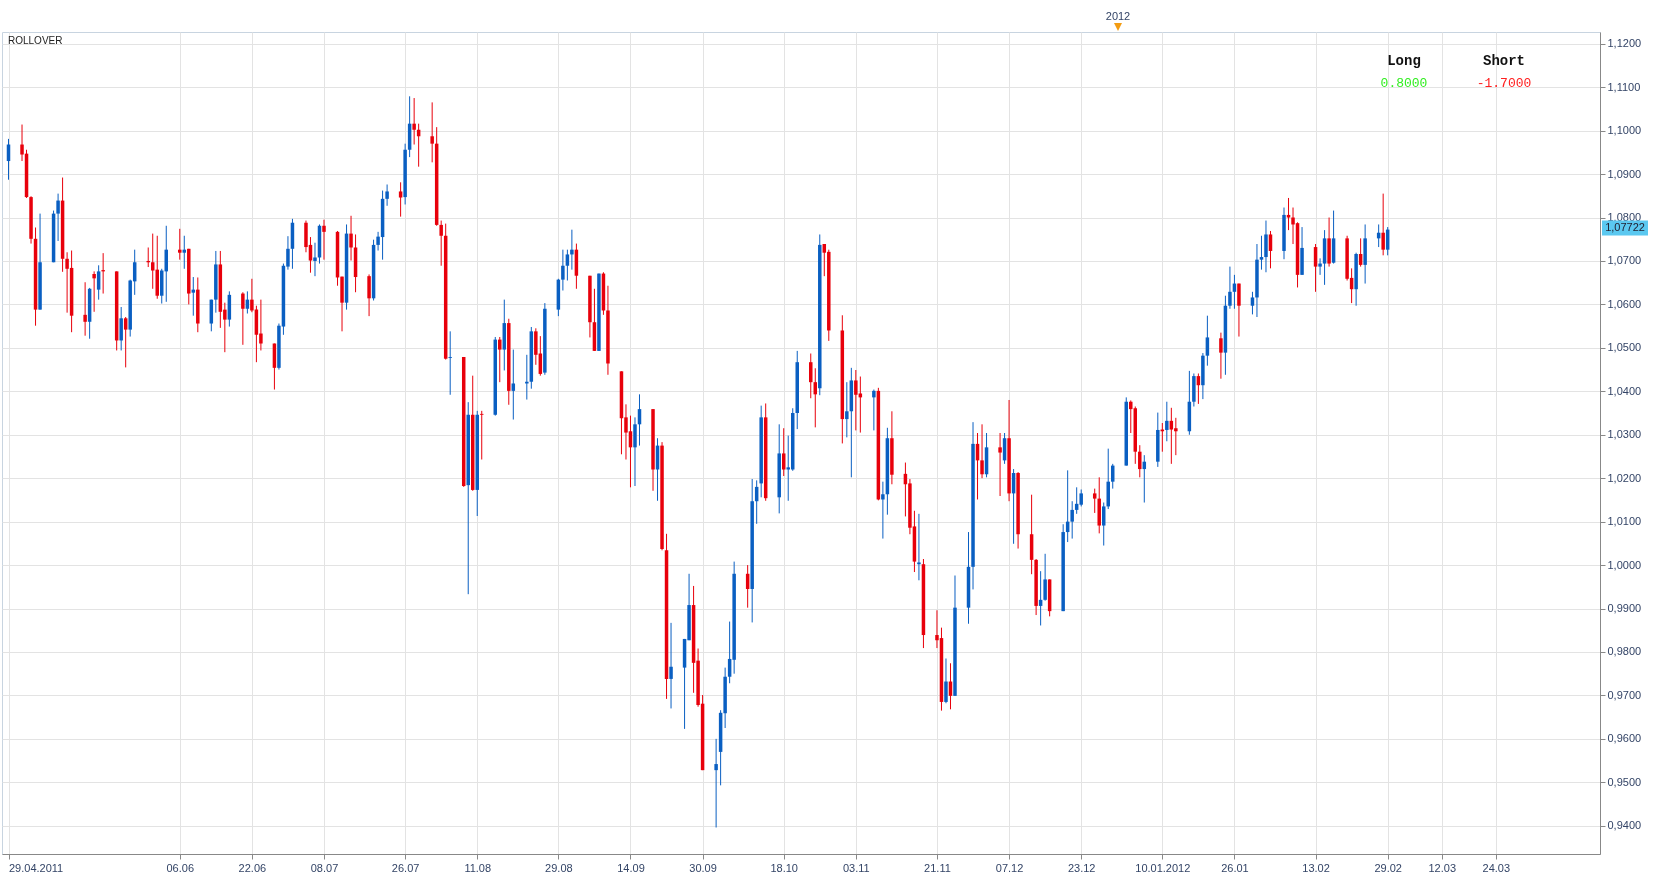  Describe the element at coordinates (180, 867) in the screenshot. I see `x-tick-label: 06.06` at that location.